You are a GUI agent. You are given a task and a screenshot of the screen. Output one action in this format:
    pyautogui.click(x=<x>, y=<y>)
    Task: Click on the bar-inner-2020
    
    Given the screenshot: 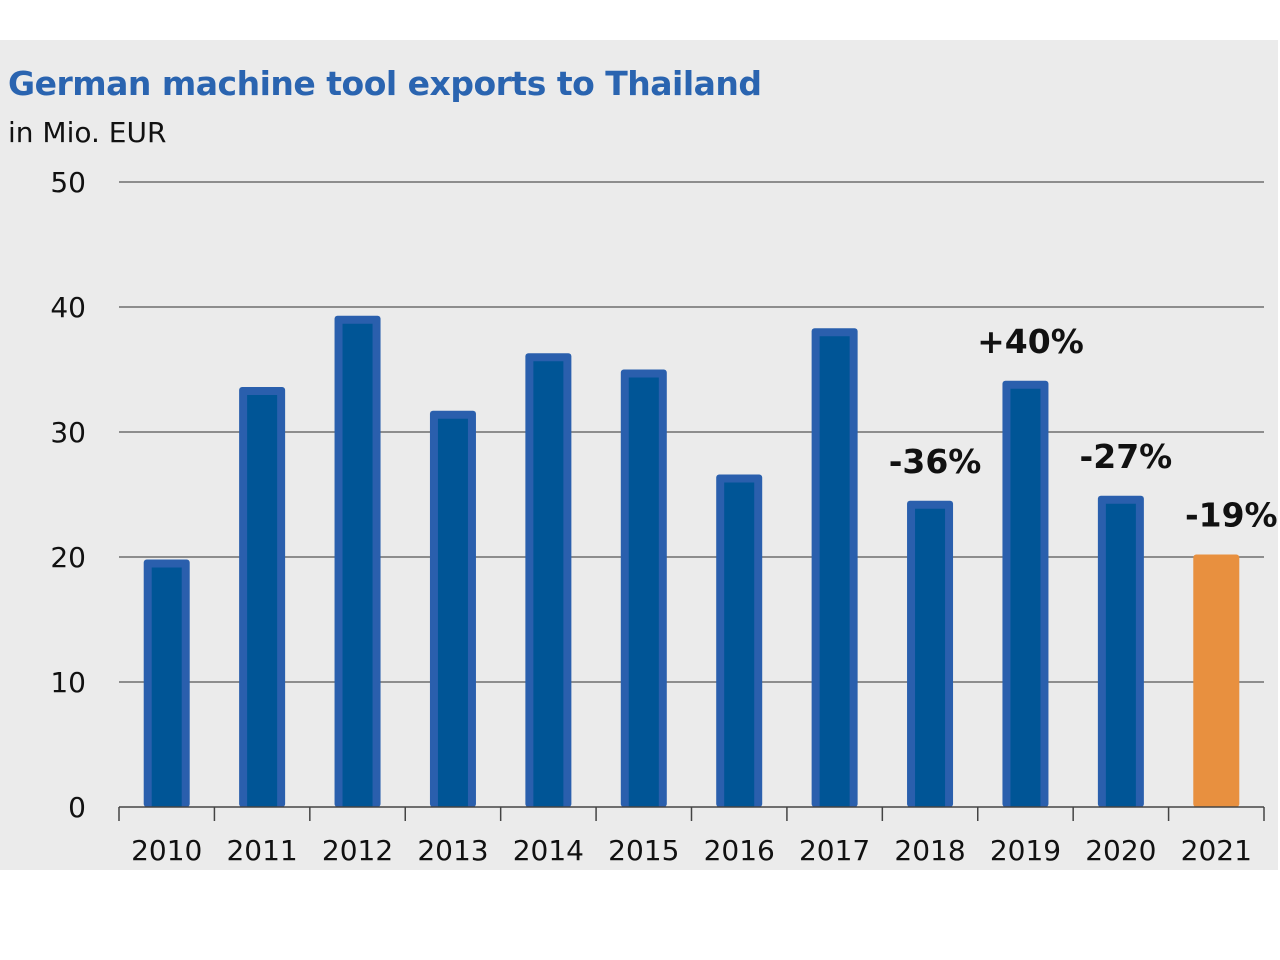 What is the action you would take?
    pyautogui.click(x=1120, y=655)
    